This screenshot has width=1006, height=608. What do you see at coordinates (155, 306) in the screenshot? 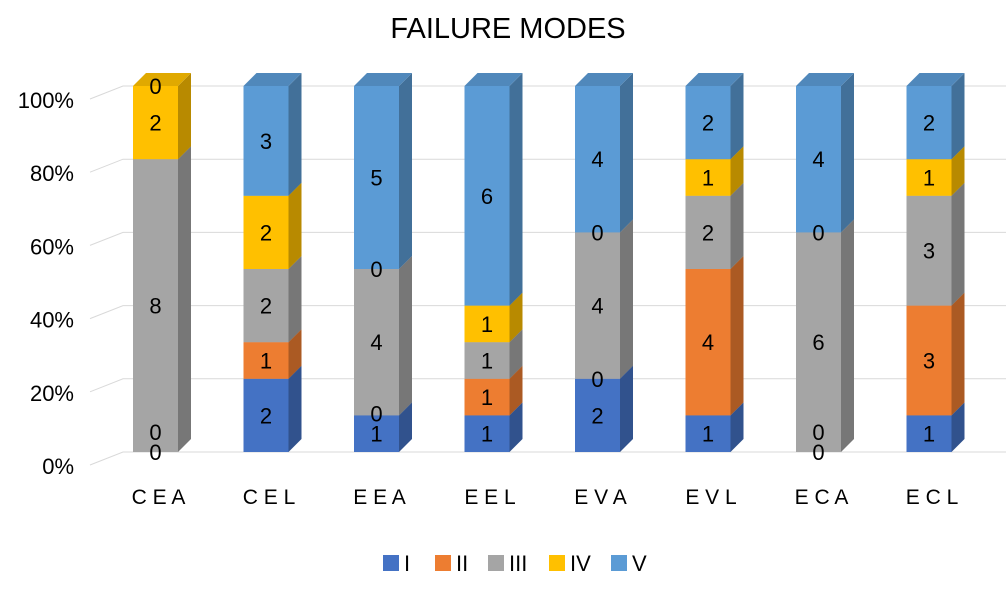
I see `data-label: 8` at bounding box center [155, 306].